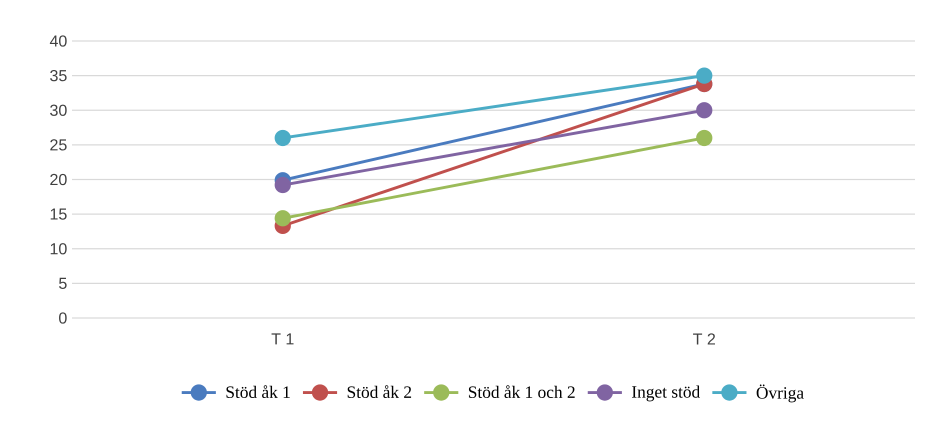 The image size is (931, 430). What do you see at coordinates (63, 318) in the screenshot?
I see `y-tick-label: 0` at bounding box center [63, 318].